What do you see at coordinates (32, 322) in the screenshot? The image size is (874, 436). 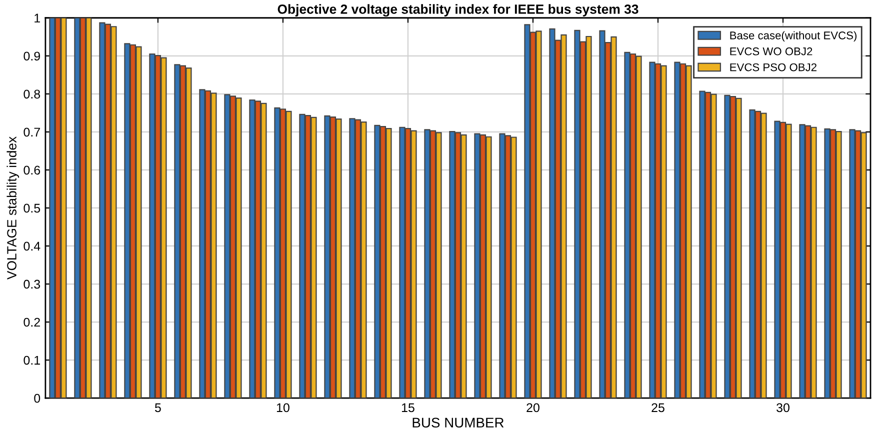 I see `y-tick-label: 0.2` at bounding box center [32, 322].